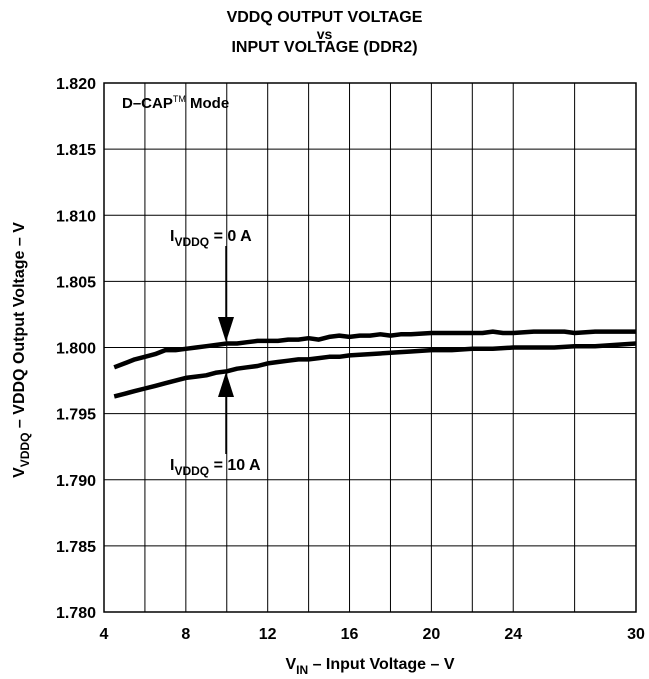 The image size is (649, 679). Describe the element at coordinates (185, 634) in the screenshot. I see `x-tick-label-1: 8` at that location.